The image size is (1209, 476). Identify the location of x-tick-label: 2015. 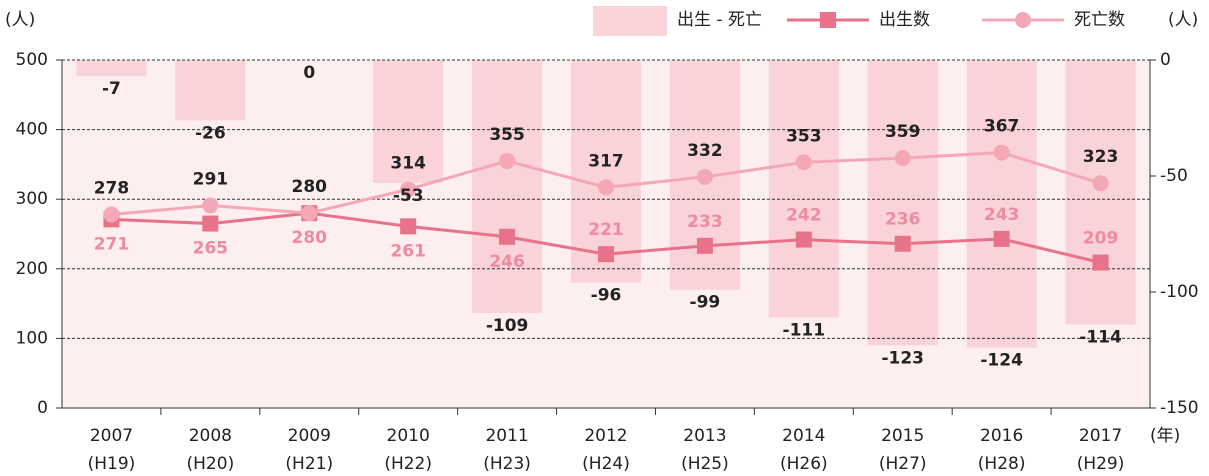
(902, 436).